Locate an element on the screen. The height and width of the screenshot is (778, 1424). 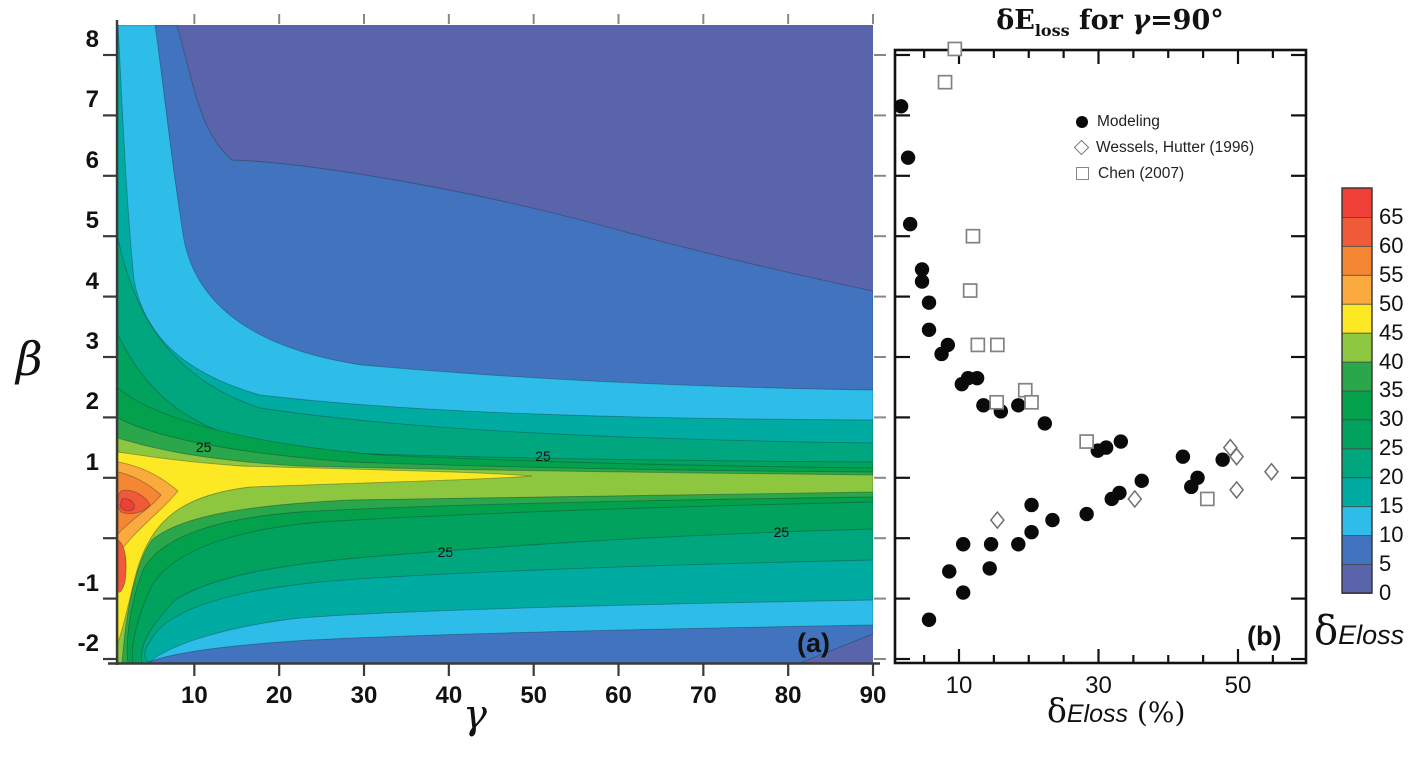
colorbar-tick-label: 50 is located at coordinates (1391, 303).